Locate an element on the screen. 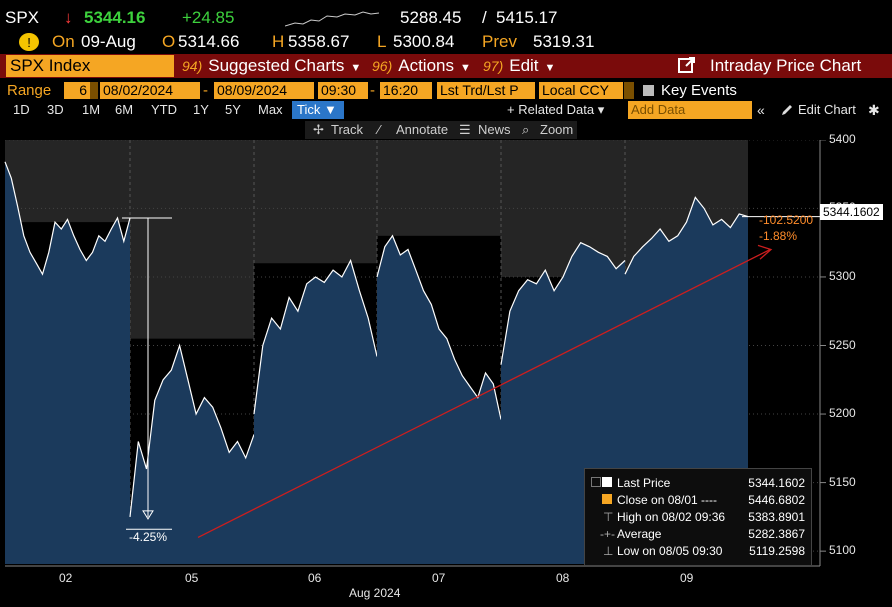  trade-status-icon: ! is located at coordinates (29, 42).